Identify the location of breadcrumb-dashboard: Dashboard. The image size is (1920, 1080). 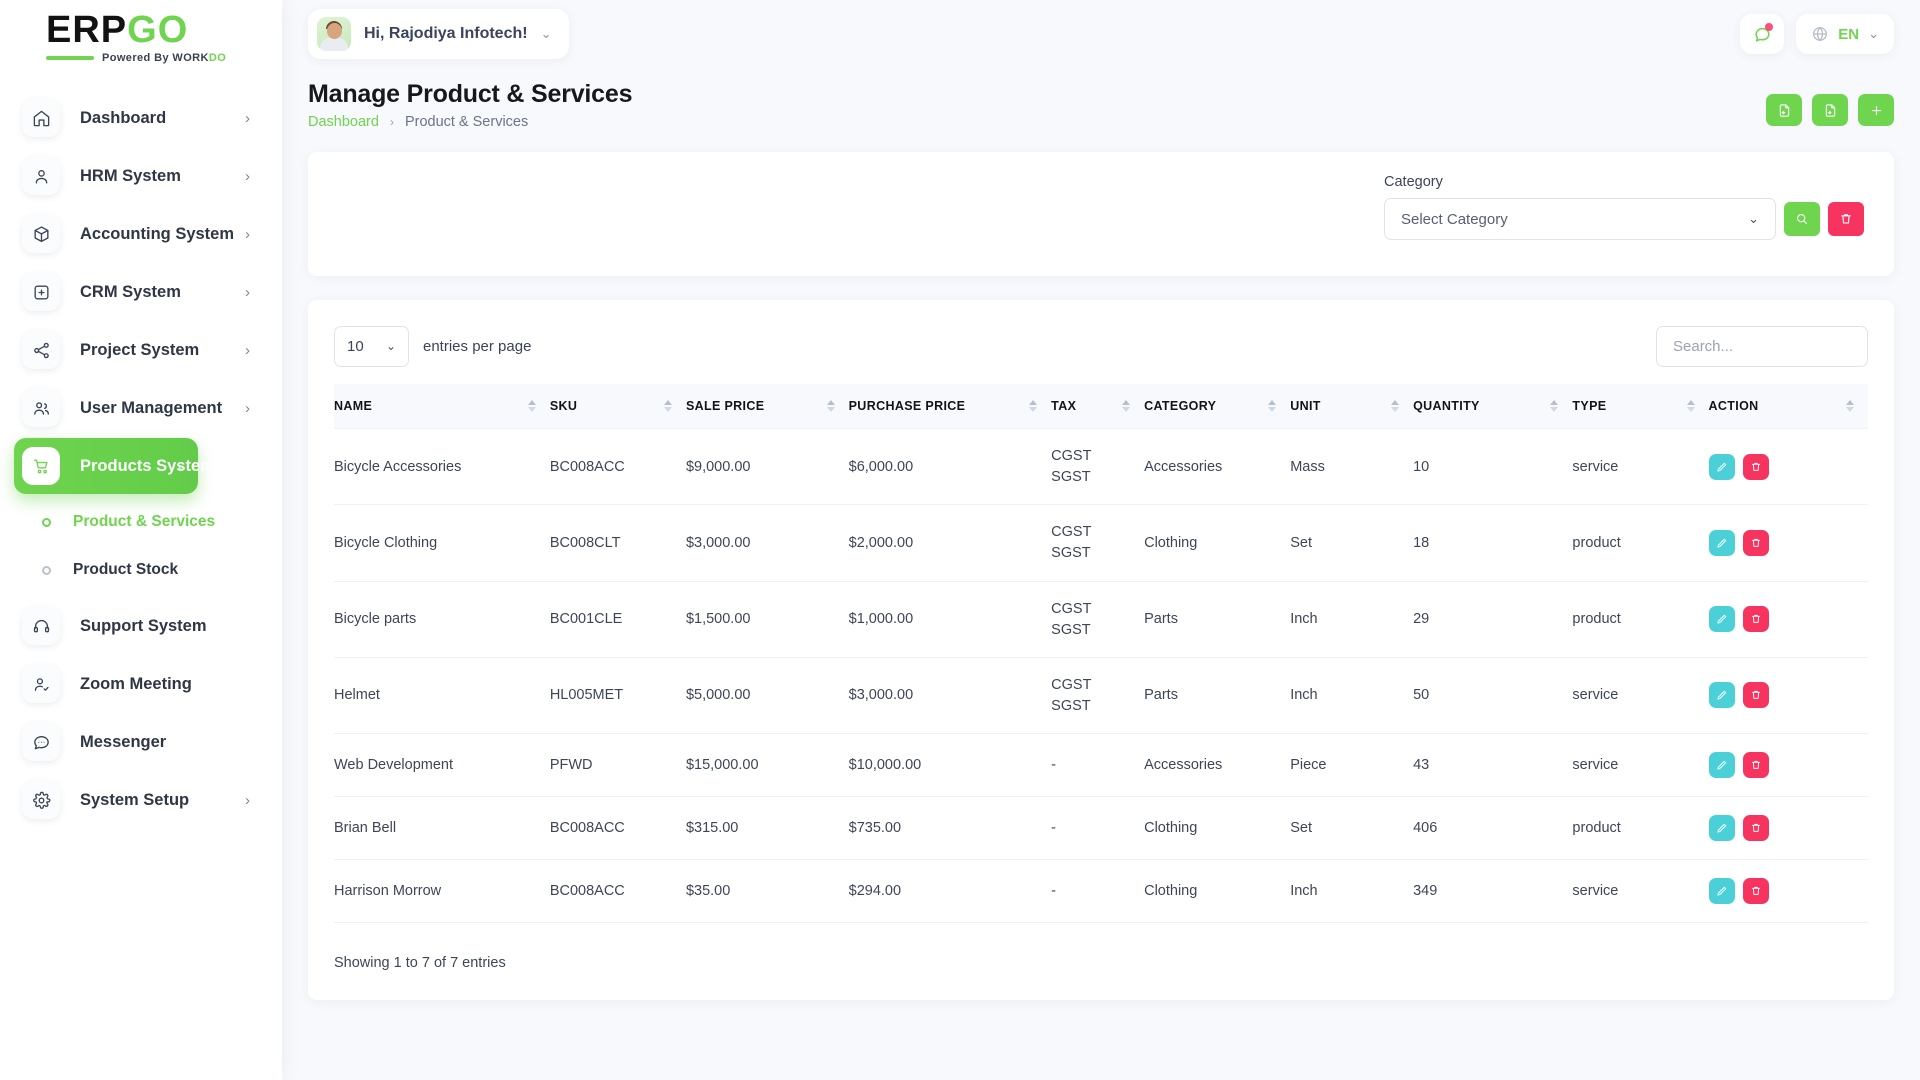
(343, 122).